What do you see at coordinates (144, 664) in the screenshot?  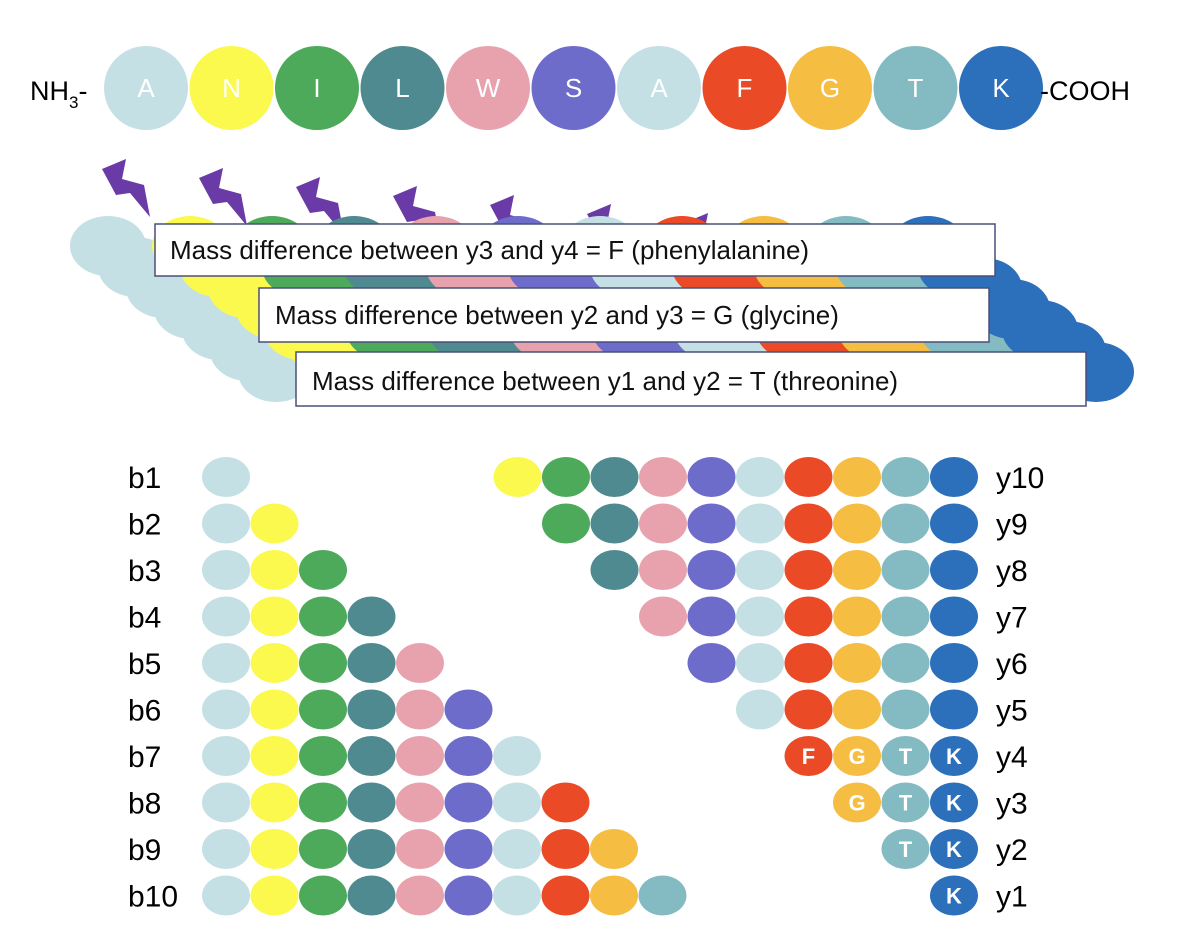 I see `b-ion-label: b5` at bounding box center [144, 664].